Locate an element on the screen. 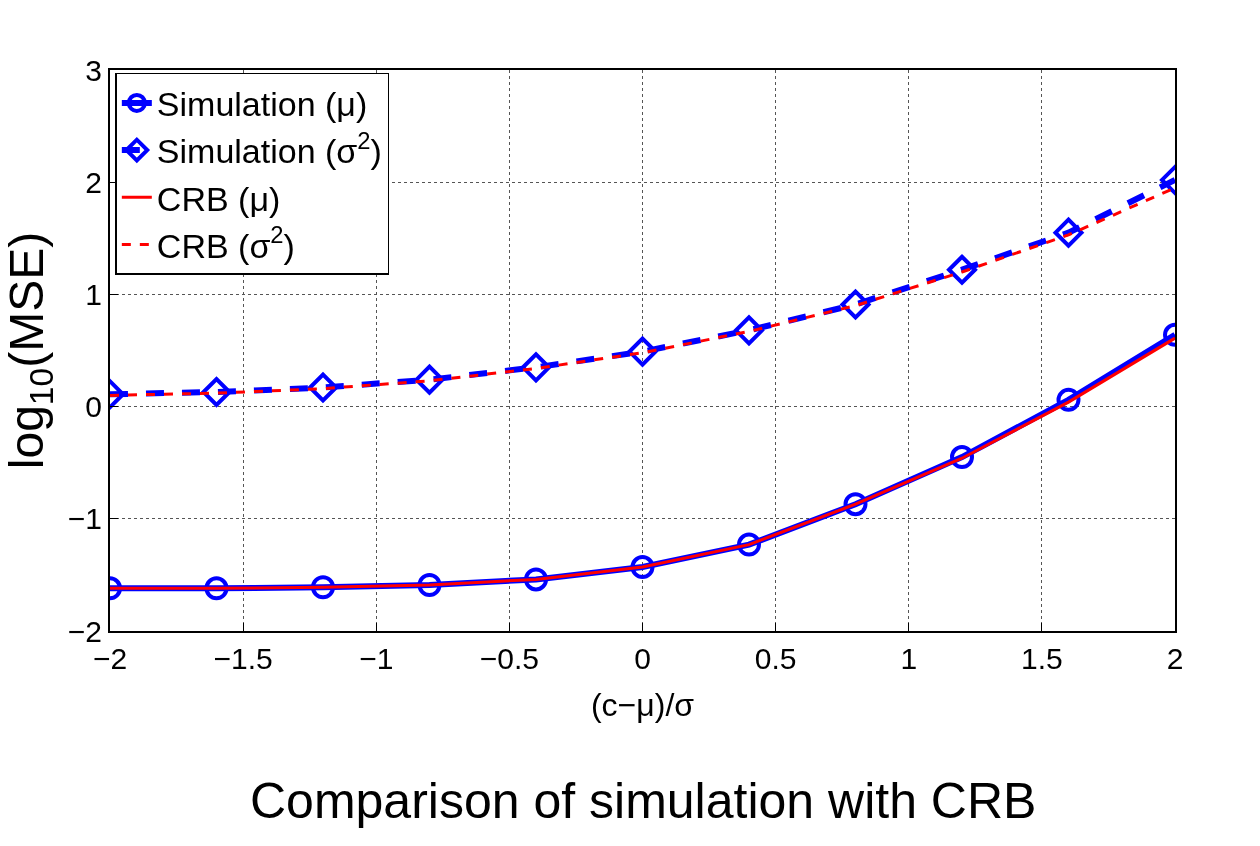 The width and height of the screenshot is (1260, 846). x-tick-label: 0 is located at coordinates (642, 658).